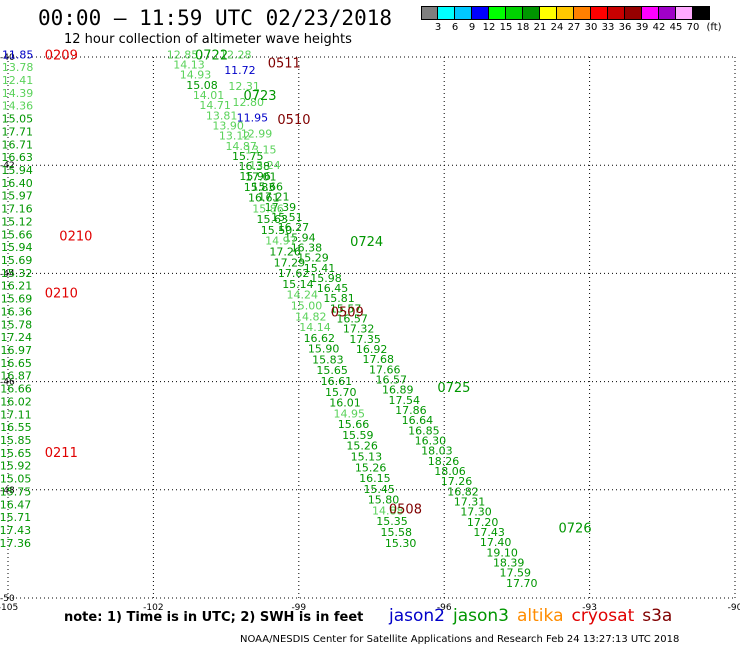 The height and width of the screenshot is (650, 740). What do you see at coordinates (450, 471) in the screenshot?
I see `wave-height-value: 18.06` at bounding box center [450, 471].